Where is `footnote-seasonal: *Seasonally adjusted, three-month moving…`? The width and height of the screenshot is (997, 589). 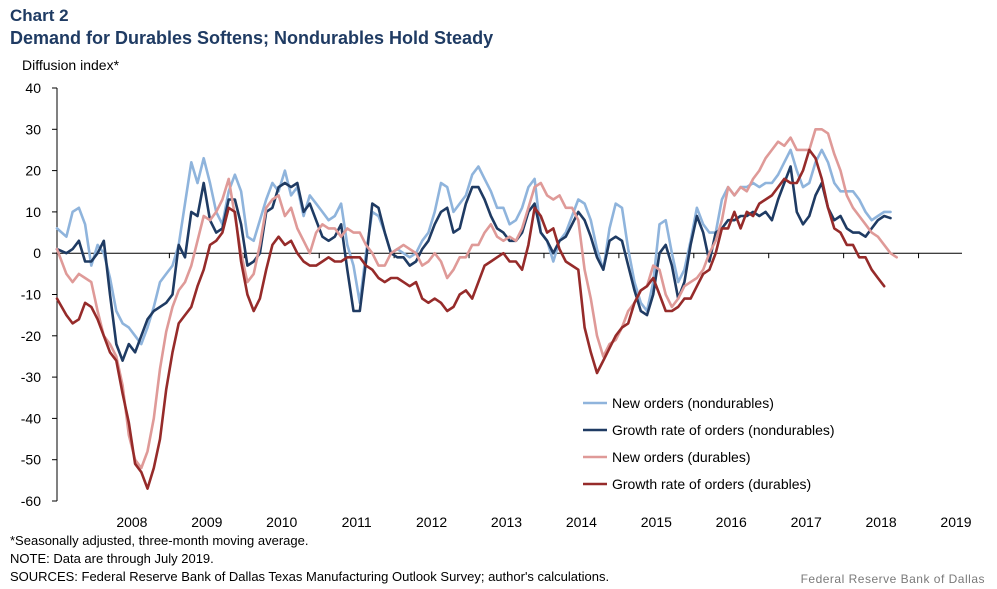
footnote-seasonal: *Seasonally adjusted, three-month moving… is located at coordinates (159, 540).